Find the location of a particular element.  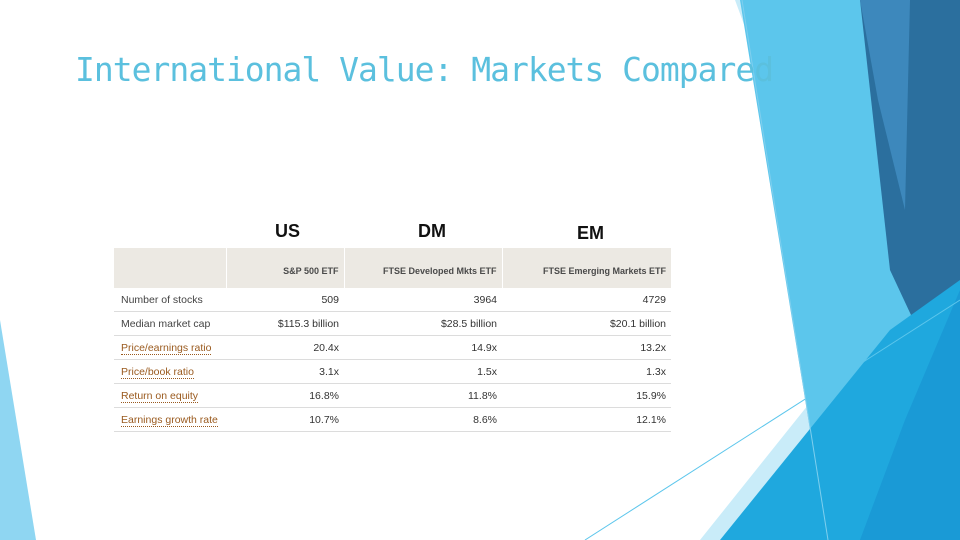

value-cell-em: 12.1% is located at coordinates (586, 419).